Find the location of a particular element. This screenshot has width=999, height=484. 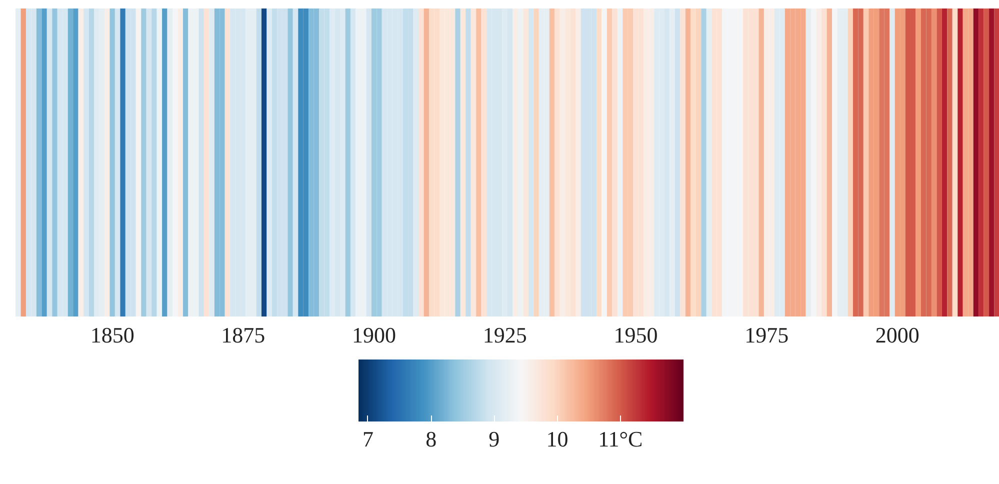

x-tick-label: 1900 is located at coordinates (374, 335).